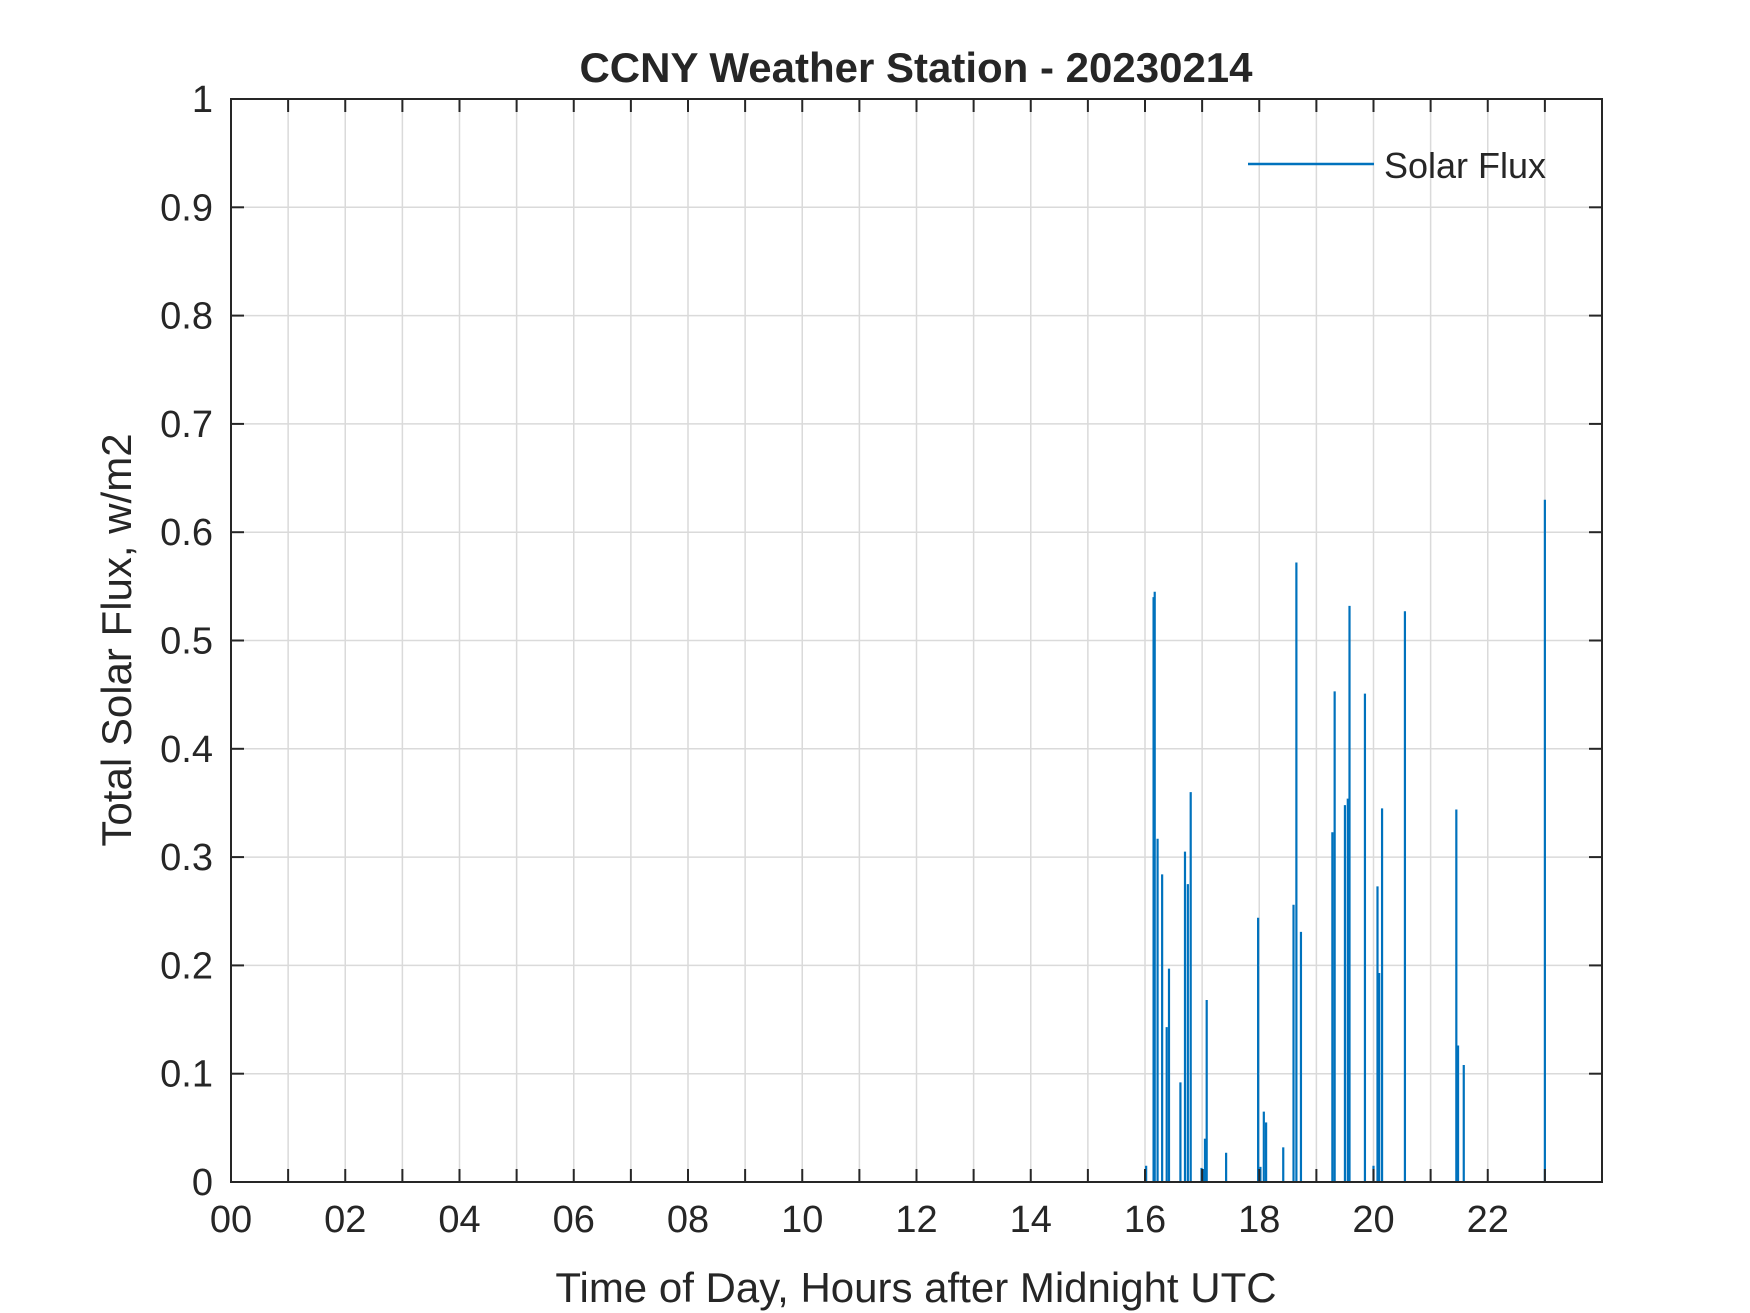  What do you see at coordinates (186, 1075) in the screenshot?
I see `y-tick-label: 0.1` at bounding box center [186, 1075].